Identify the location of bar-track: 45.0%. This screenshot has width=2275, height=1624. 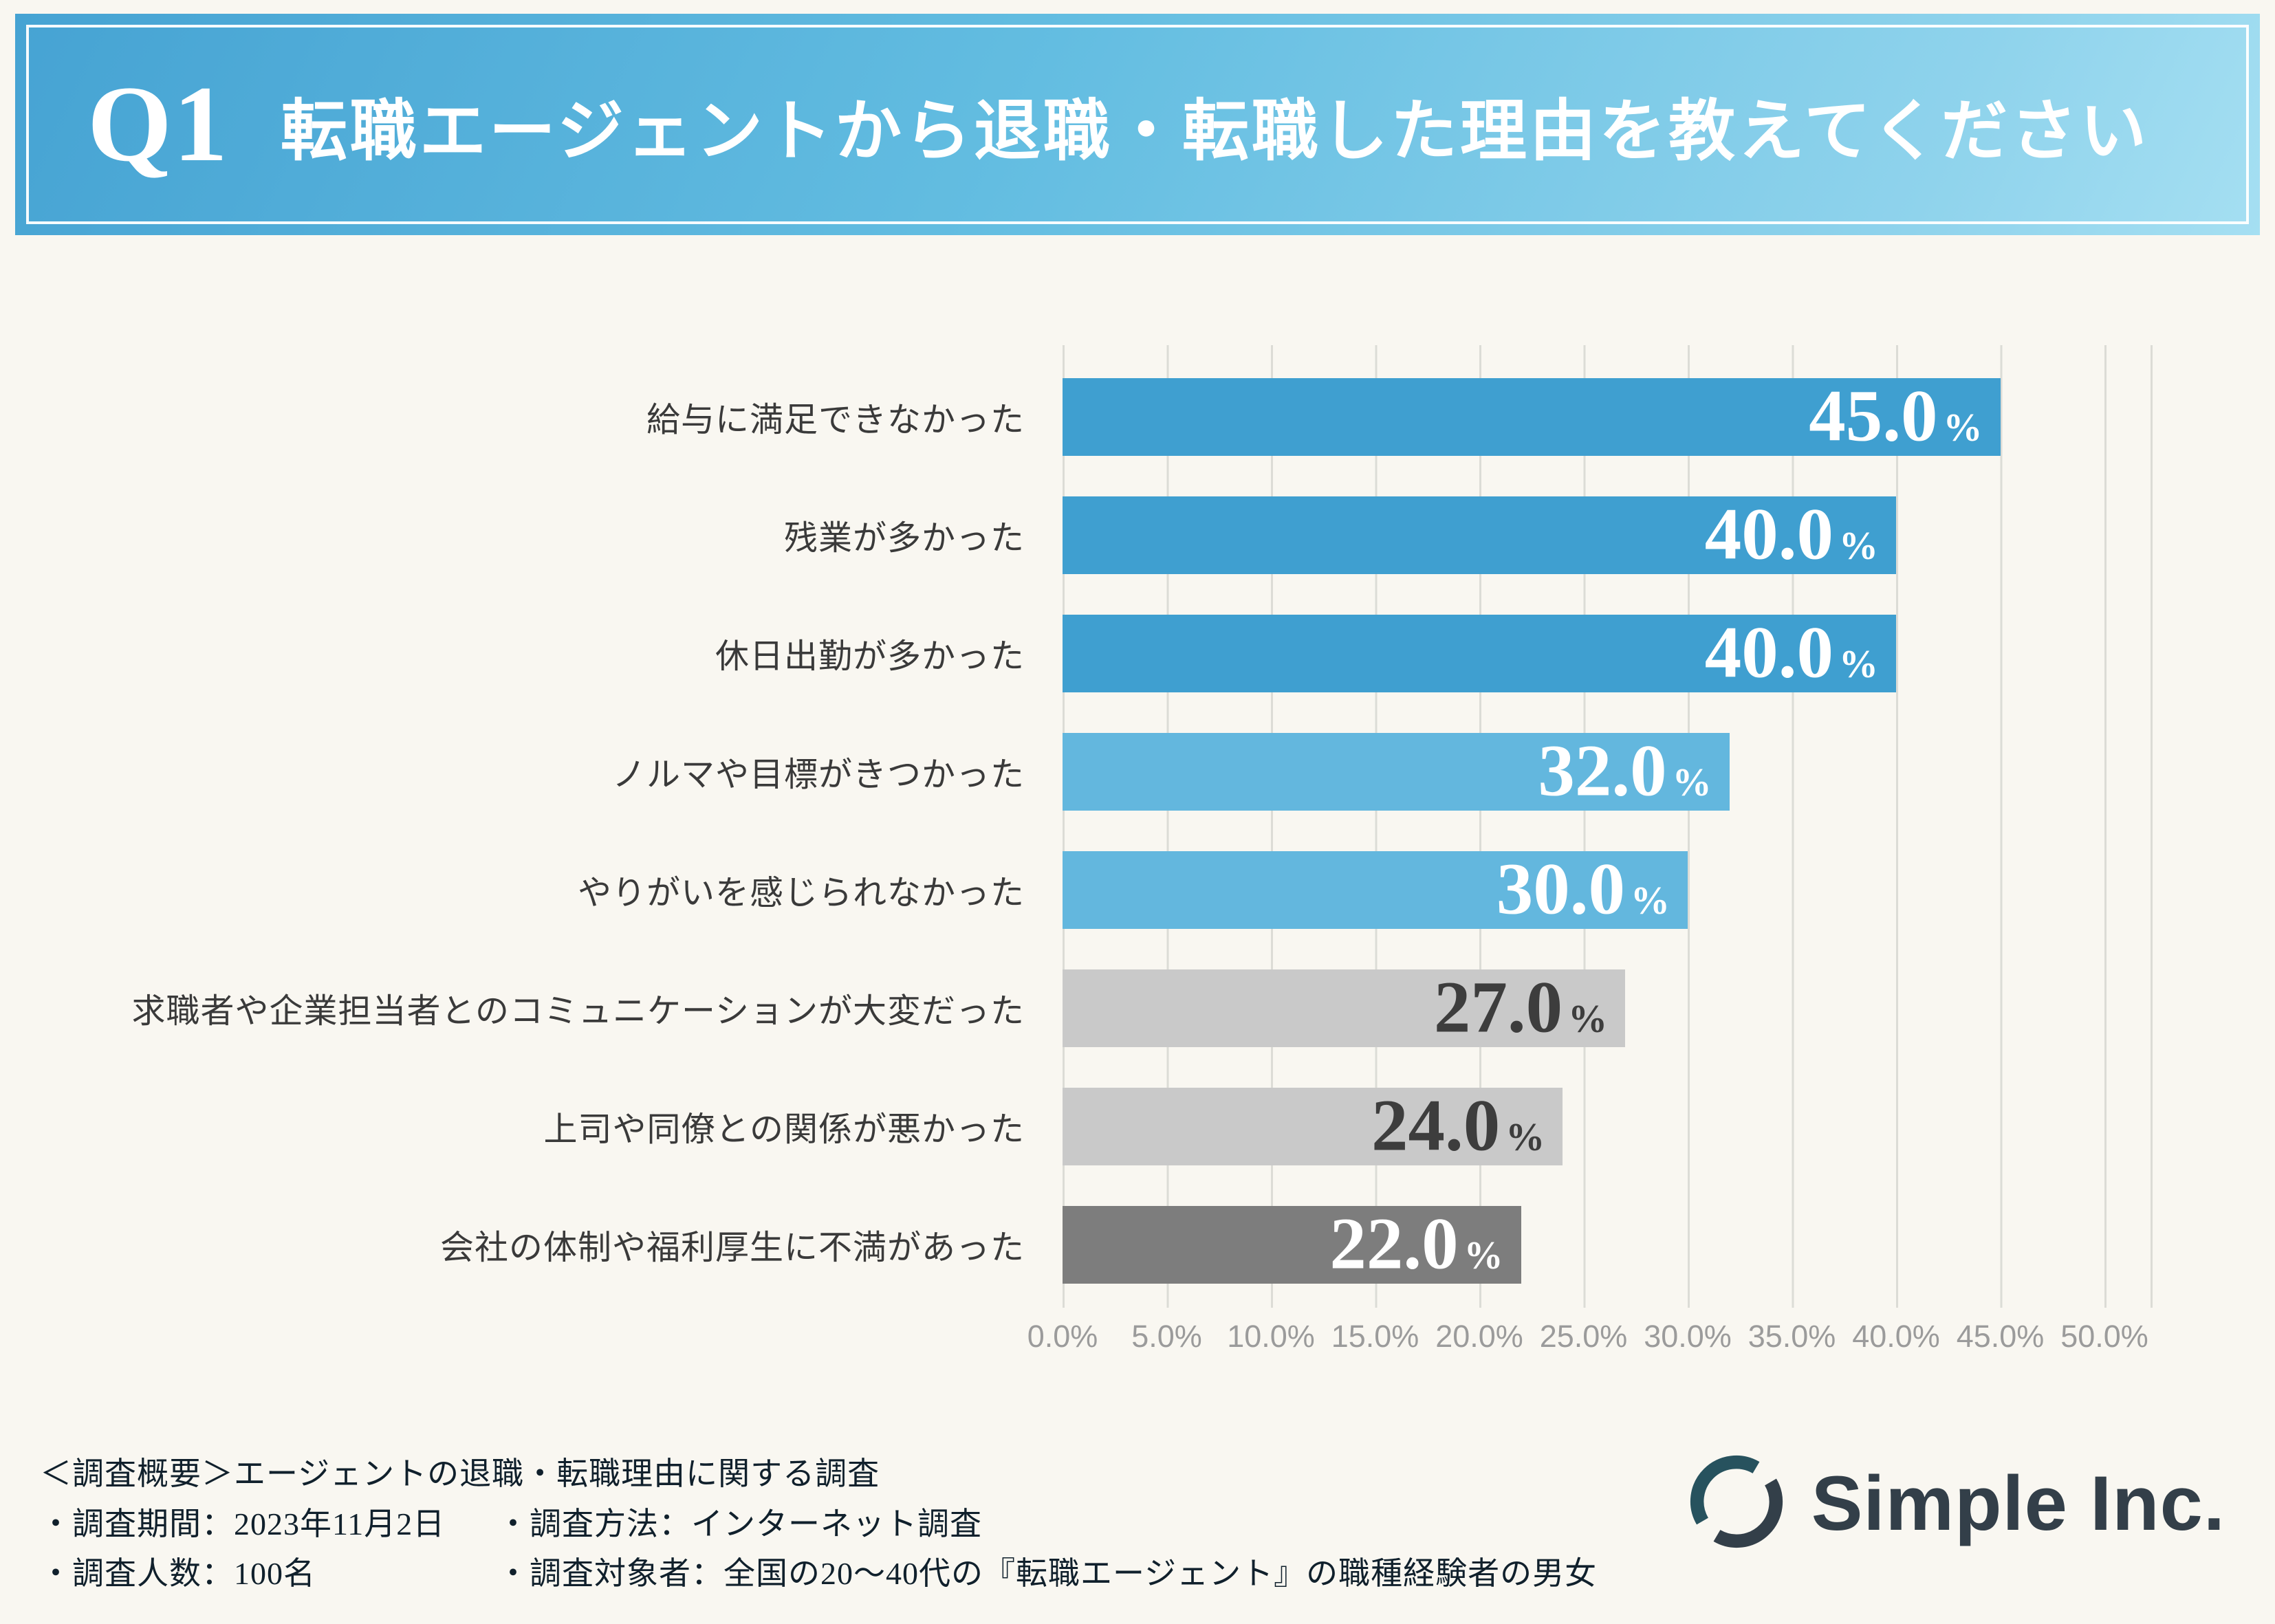
(1608, 416).